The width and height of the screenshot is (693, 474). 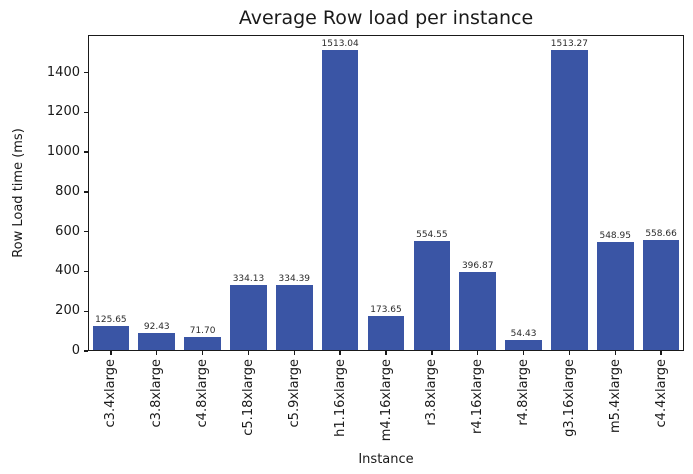 What do you see at coordinates (156, 326) in the screenshot?
I see `bar-value-label: 92.43` at bounding box center [156, 326].